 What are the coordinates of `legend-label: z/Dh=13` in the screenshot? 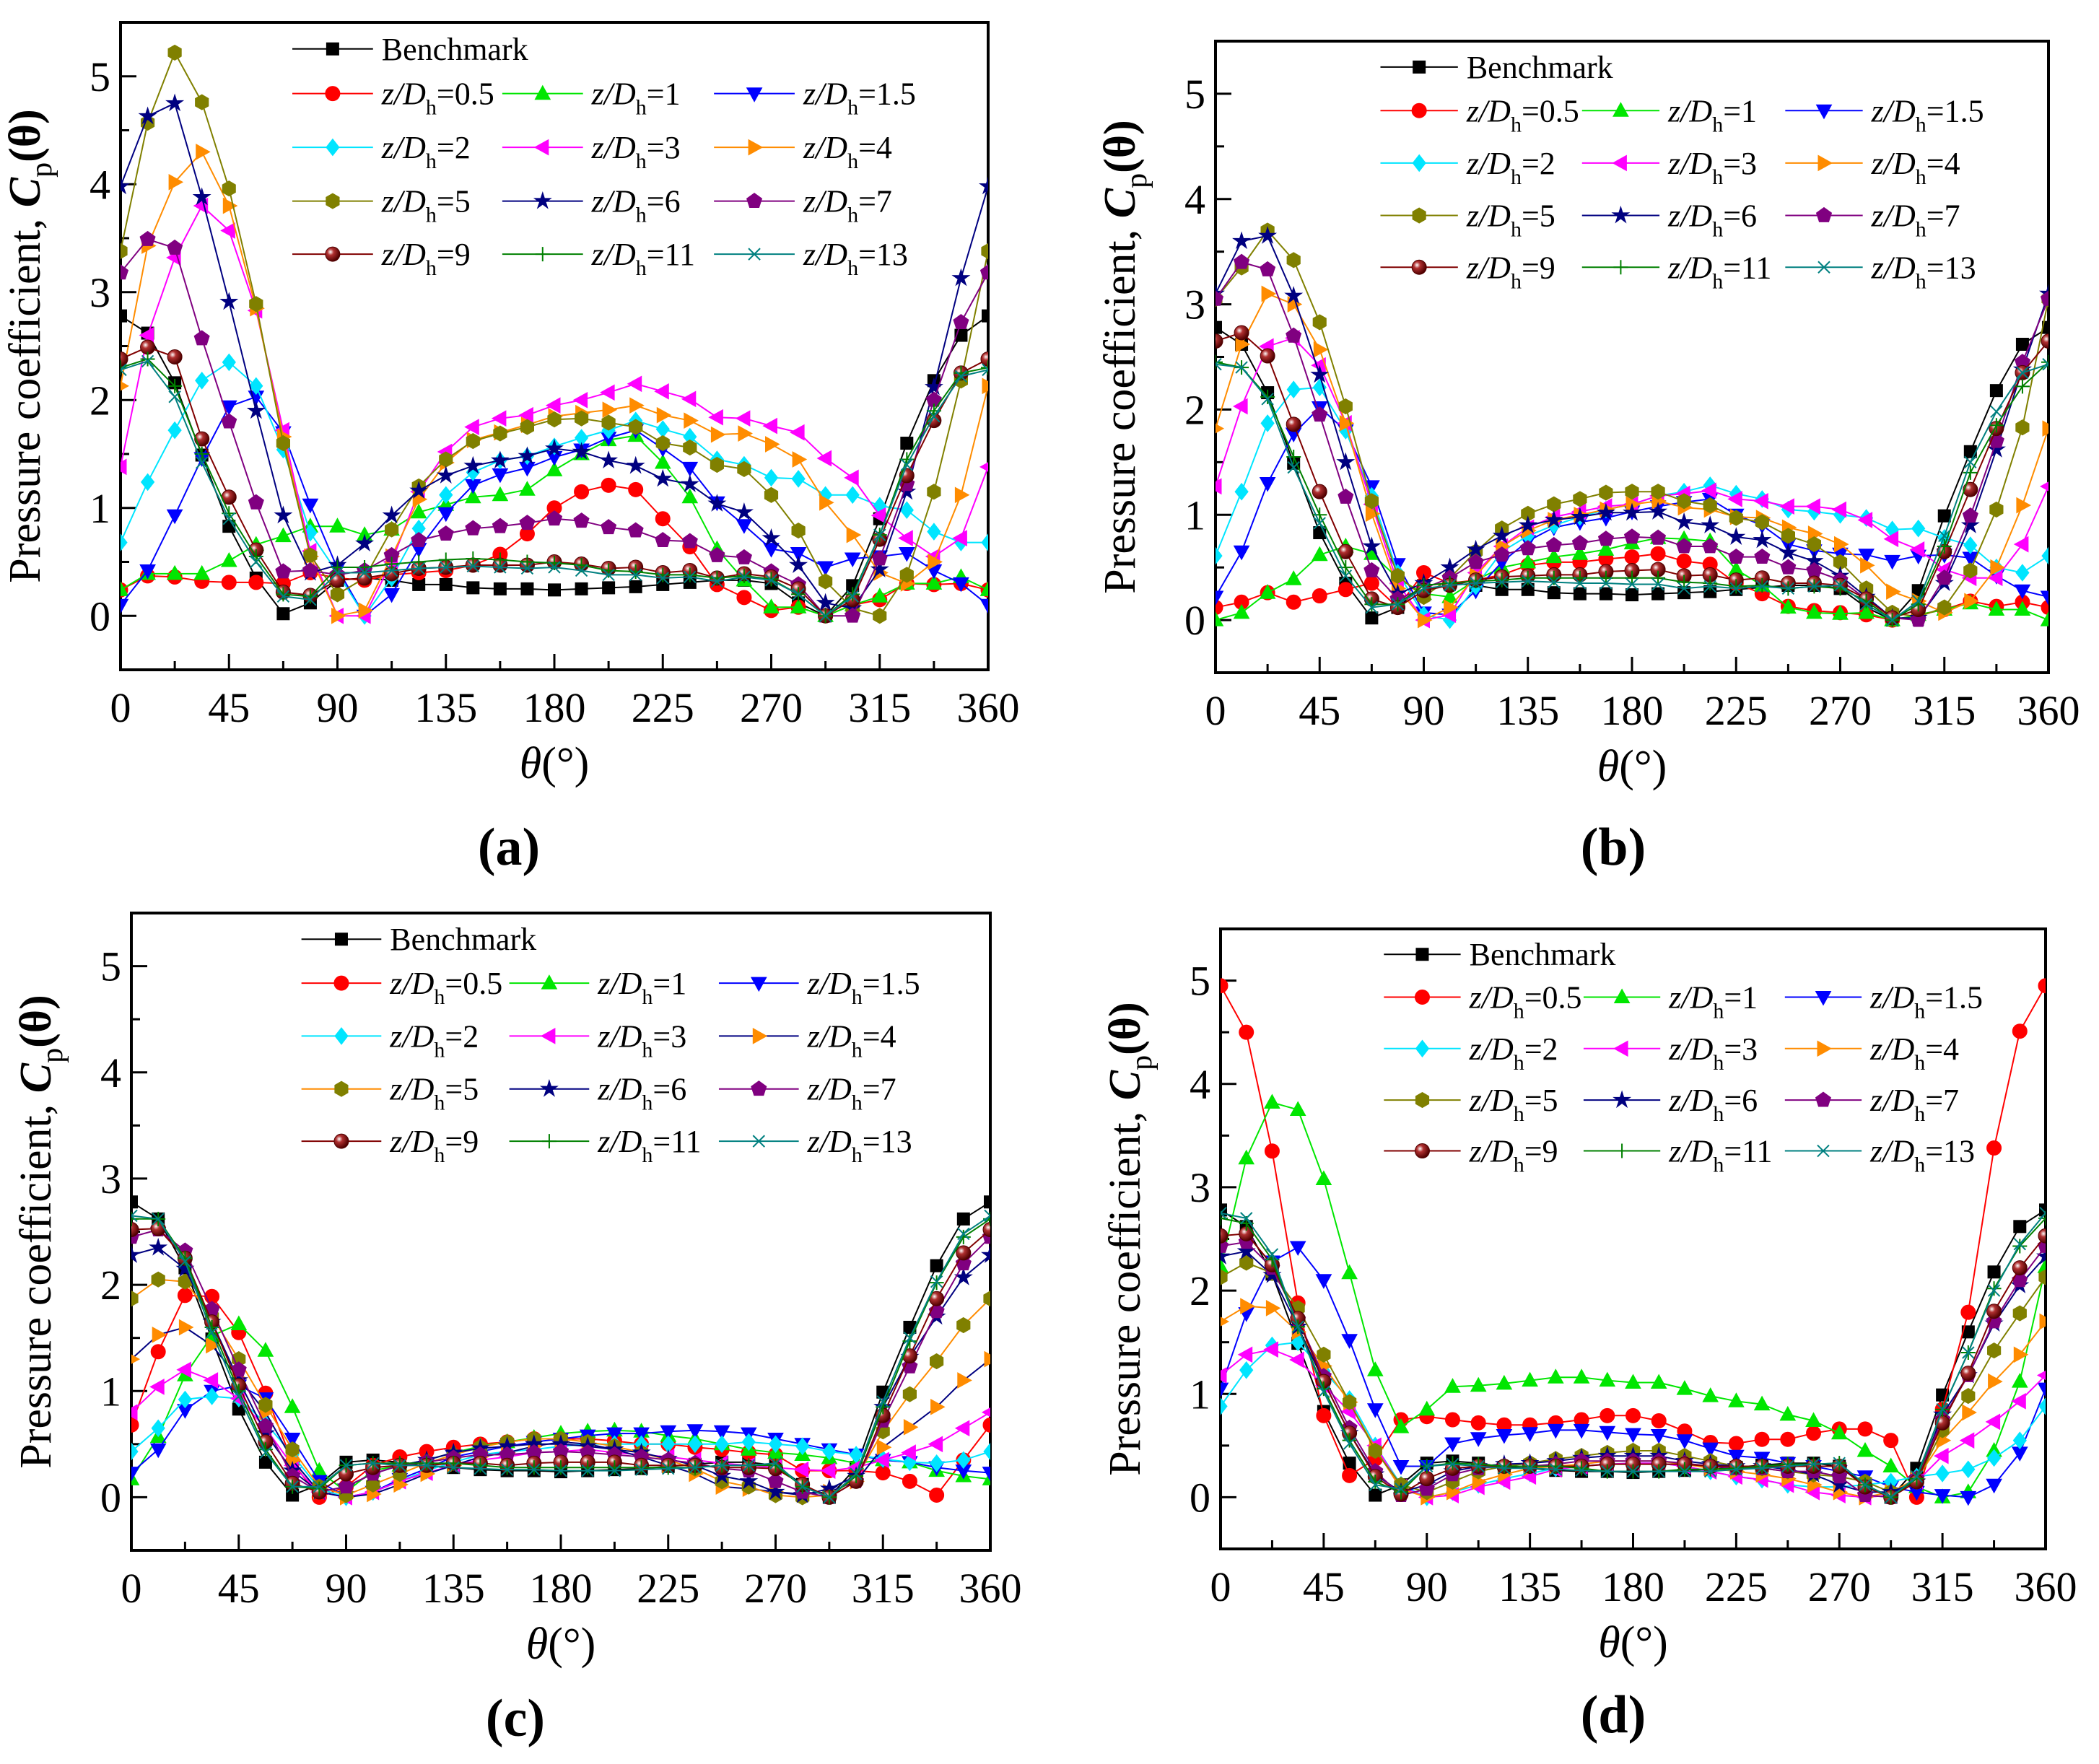 It's located at (1922, 1155).